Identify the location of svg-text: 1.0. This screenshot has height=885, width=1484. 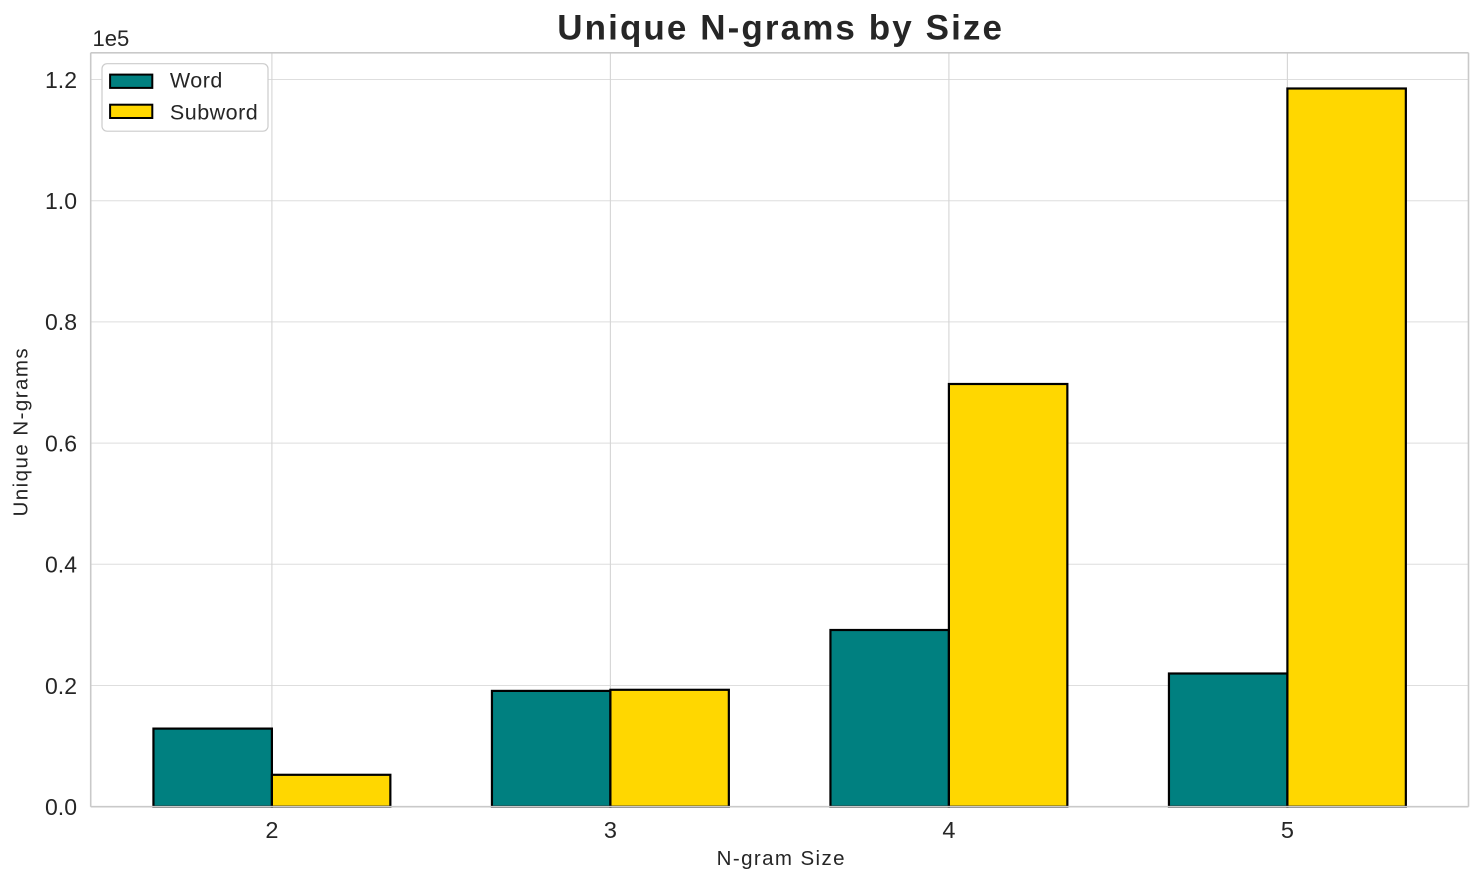
(61, 201).